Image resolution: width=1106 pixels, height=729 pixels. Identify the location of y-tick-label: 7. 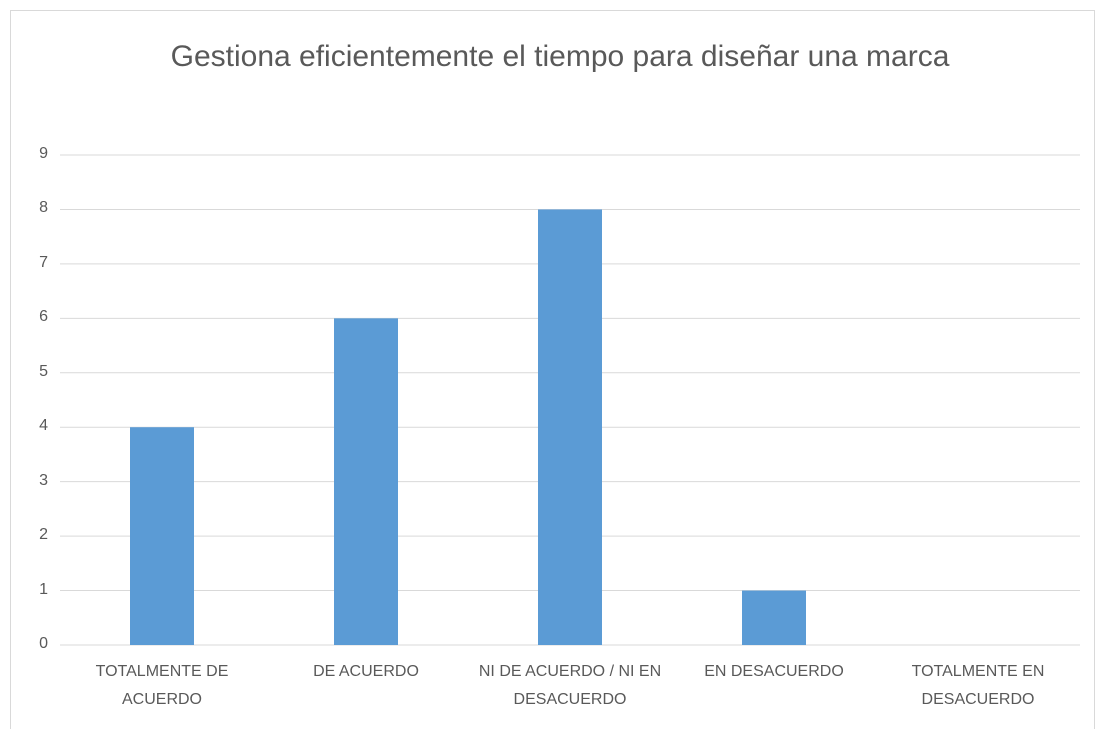
(43, 262).